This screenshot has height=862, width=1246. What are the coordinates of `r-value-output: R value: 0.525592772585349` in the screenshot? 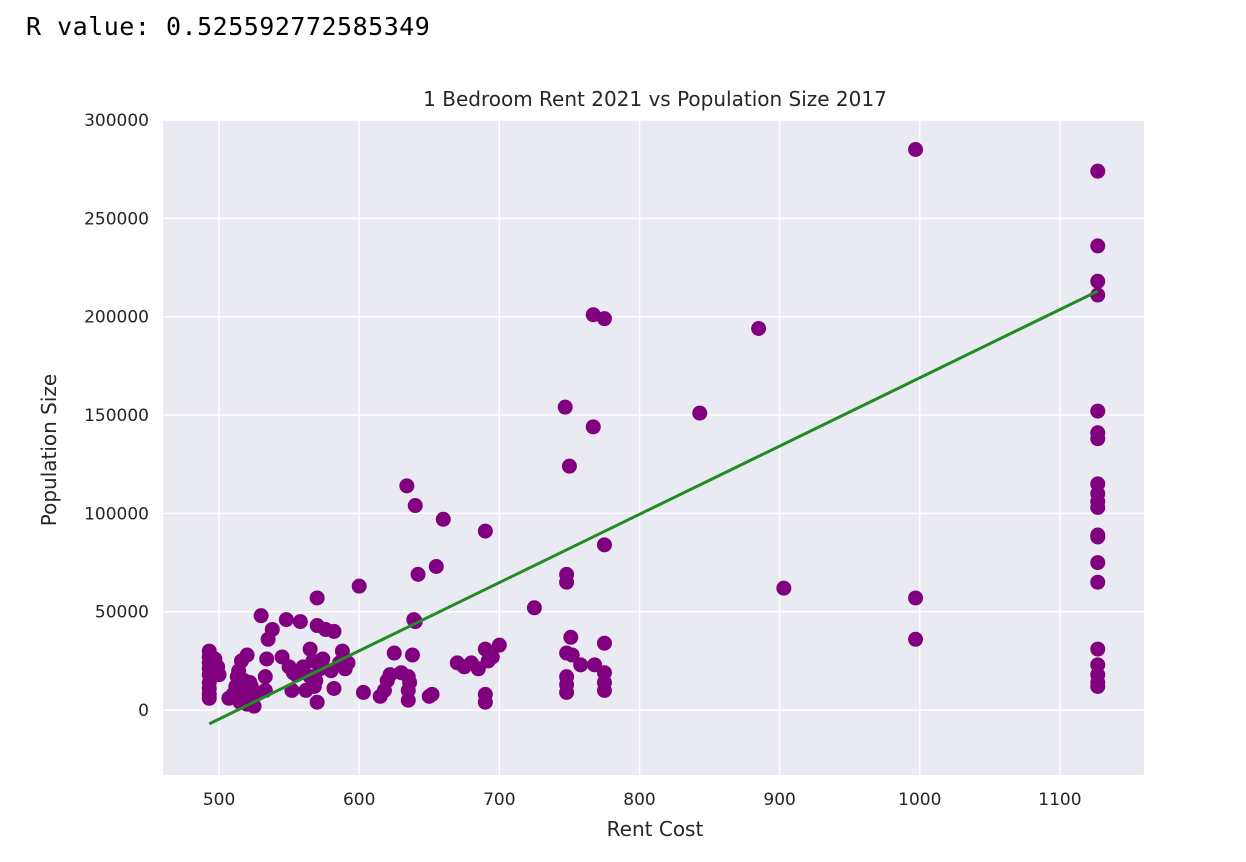 It's located at (228, 26).